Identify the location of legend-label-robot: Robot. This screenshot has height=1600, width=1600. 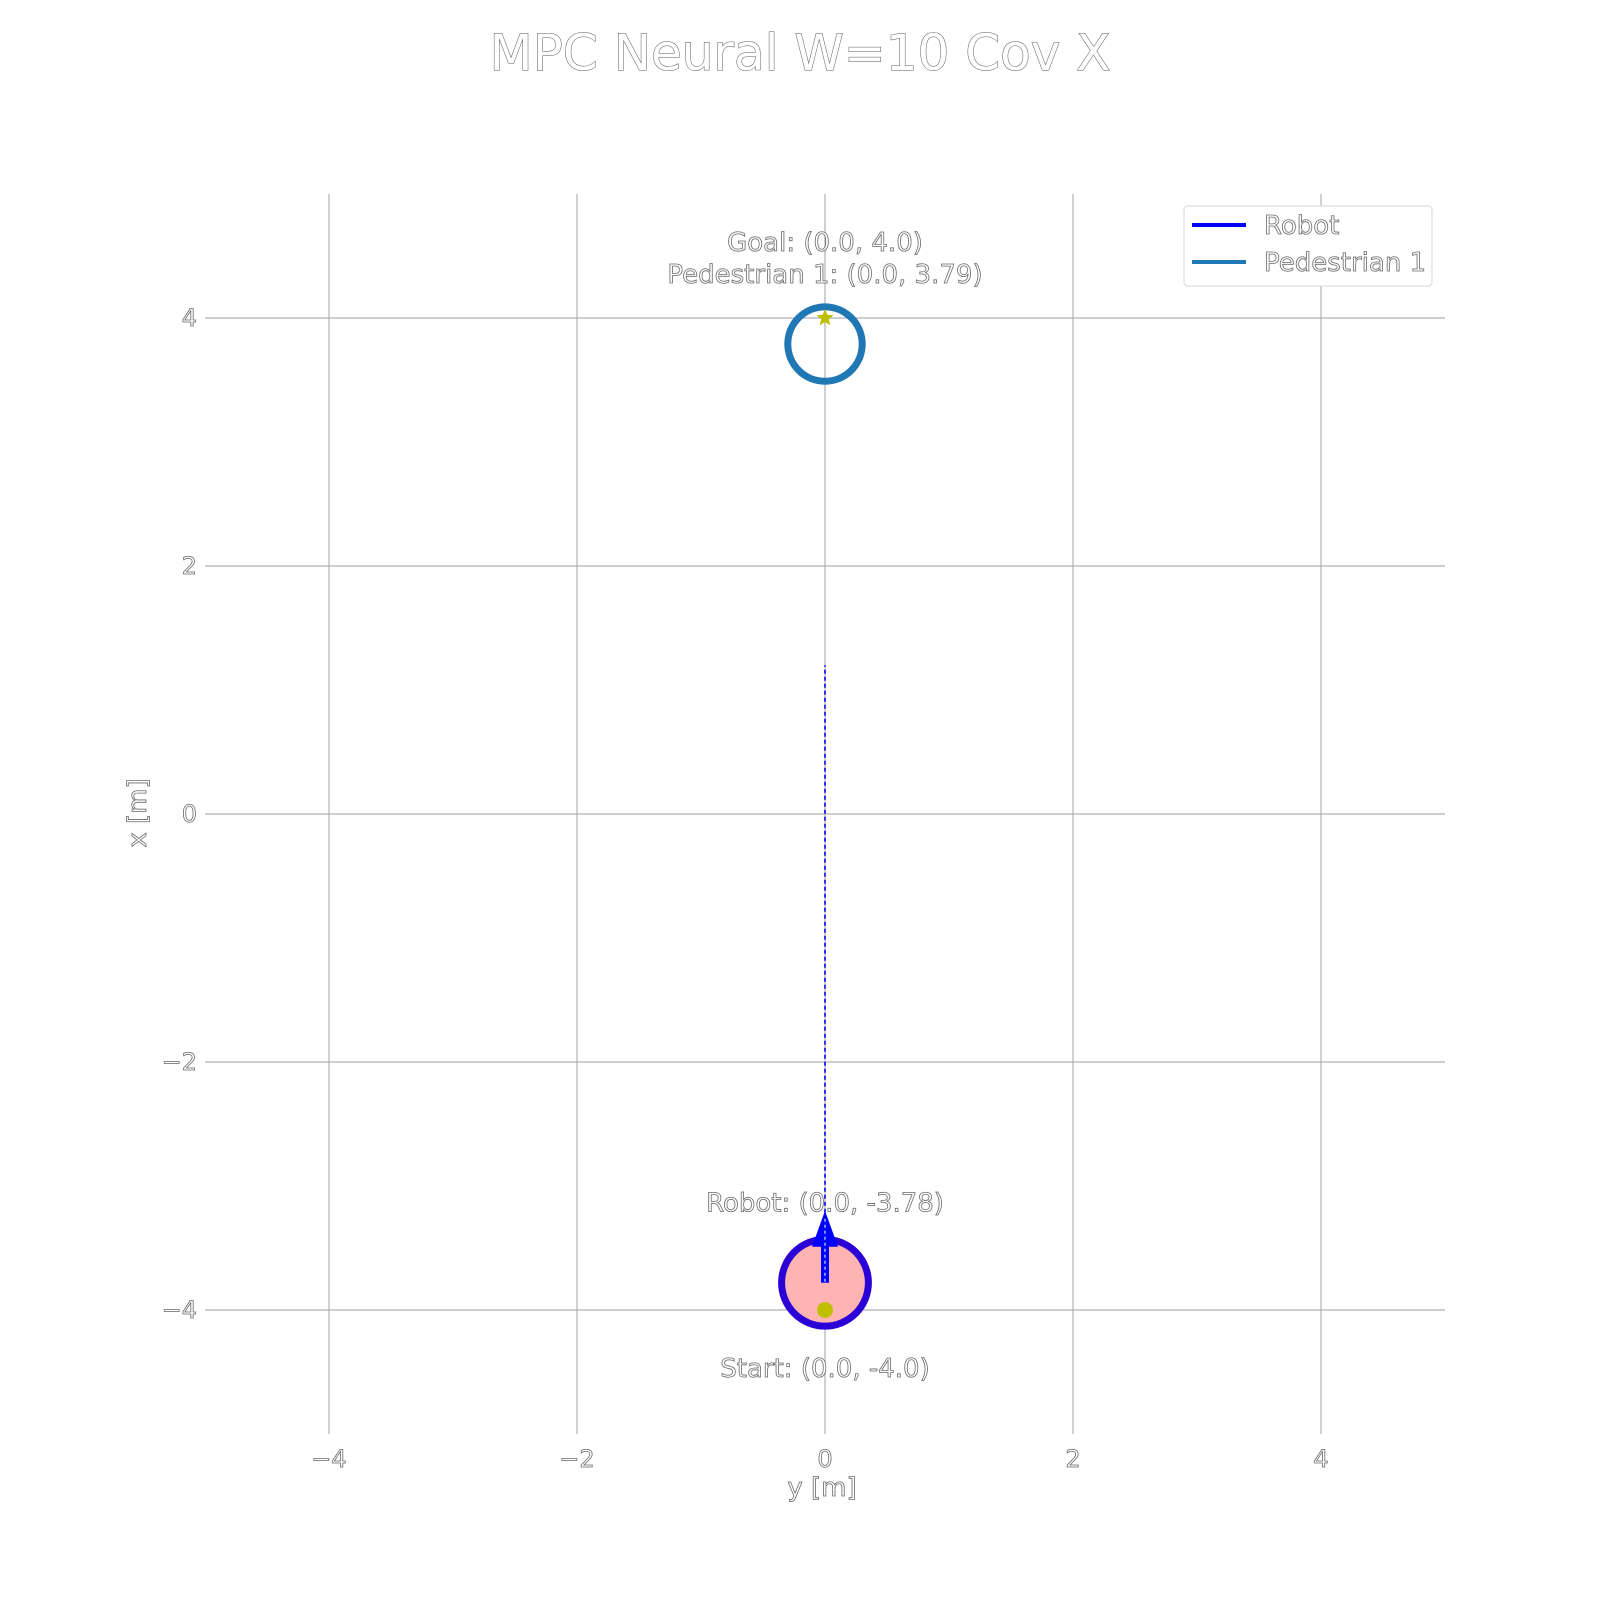
(1301, 226).